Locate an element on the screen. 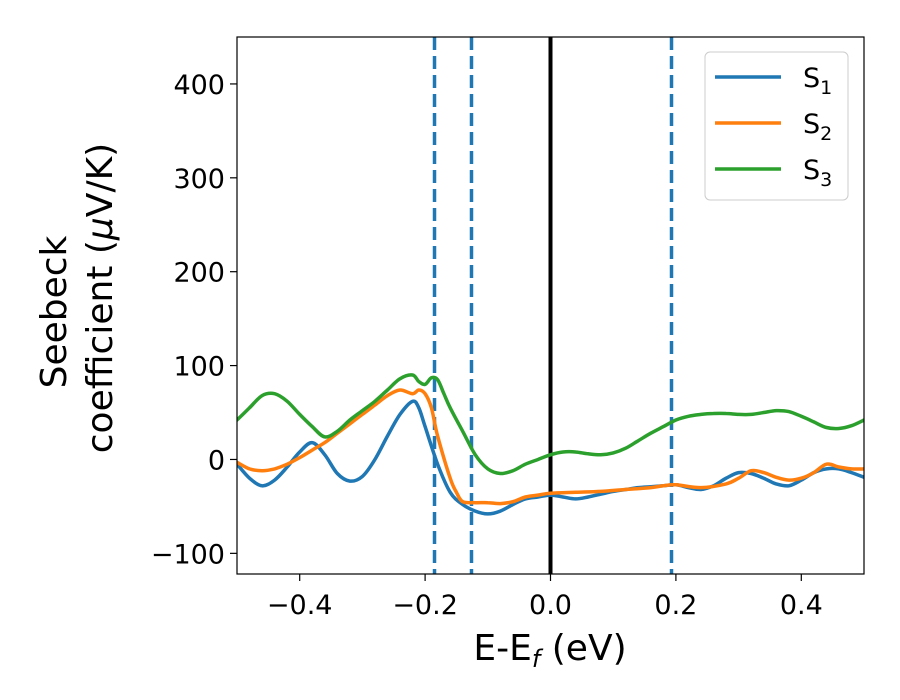 The image size is (900, 700). legend-box is located at coordinates (776, 126).